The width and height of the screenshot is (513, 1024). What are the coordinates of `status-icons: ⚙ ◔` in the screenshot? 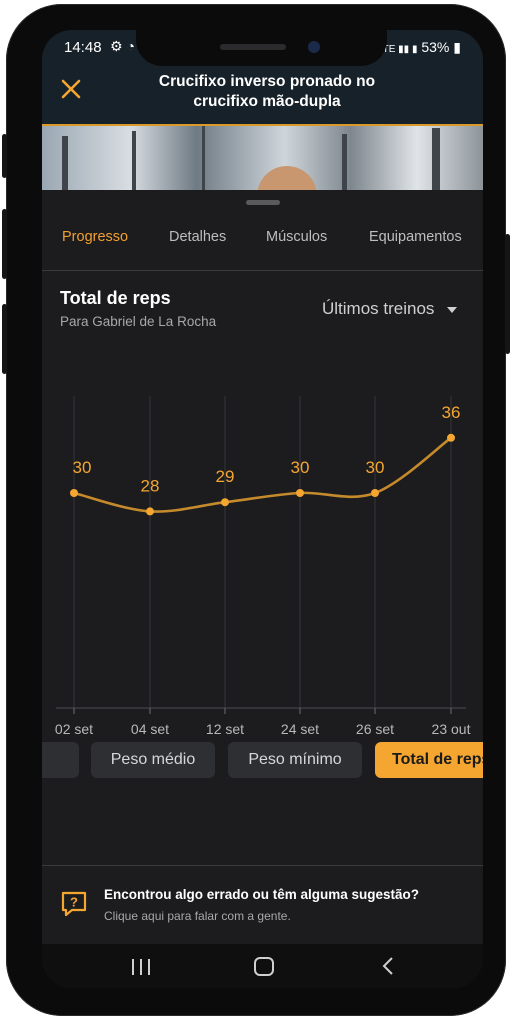 It's located at (122, 46).